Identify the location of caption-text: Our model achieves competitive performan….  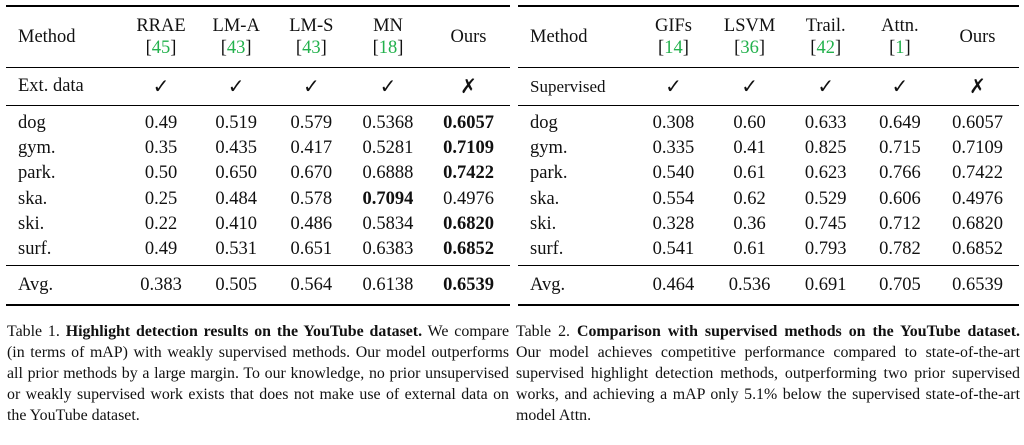
(768, 384).